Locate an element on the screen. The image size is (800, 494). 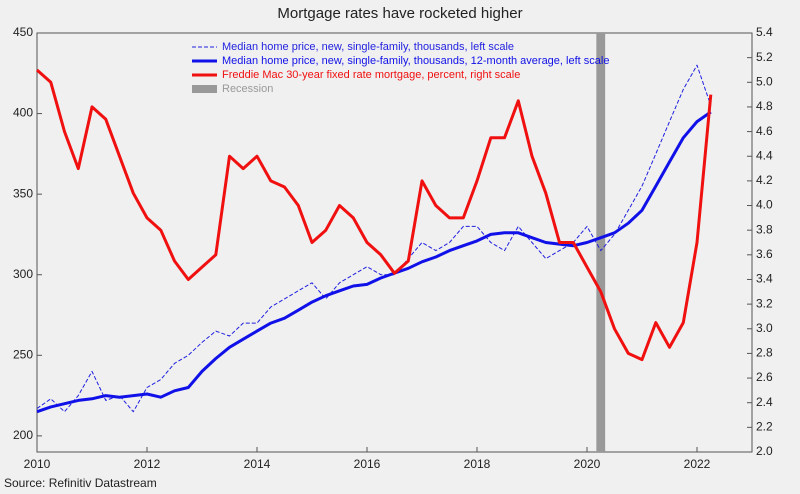
legend-label: Recession is located at coordinates (247, 89).